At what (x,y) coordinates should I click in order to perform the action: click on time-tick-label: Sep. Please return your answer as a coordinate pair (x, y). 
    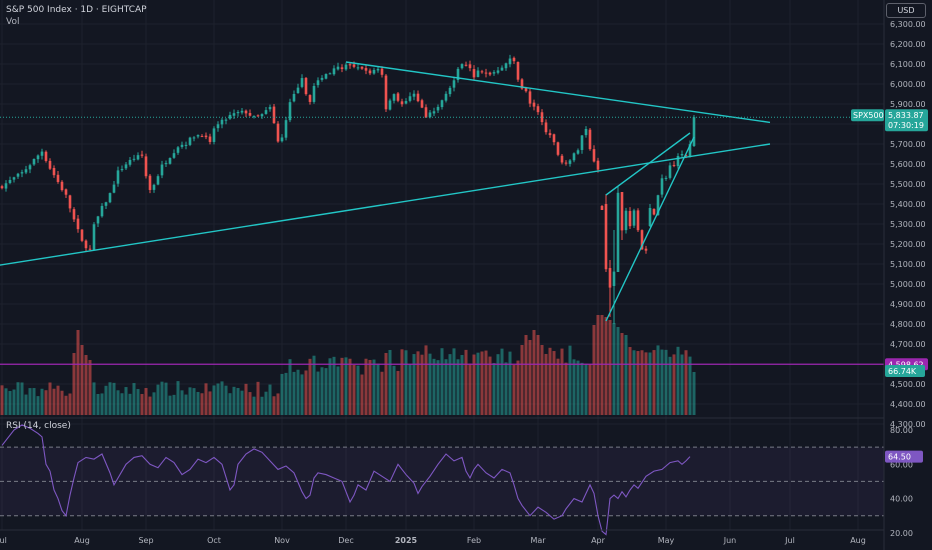
    Looking at the image, I should click on (145, 540).